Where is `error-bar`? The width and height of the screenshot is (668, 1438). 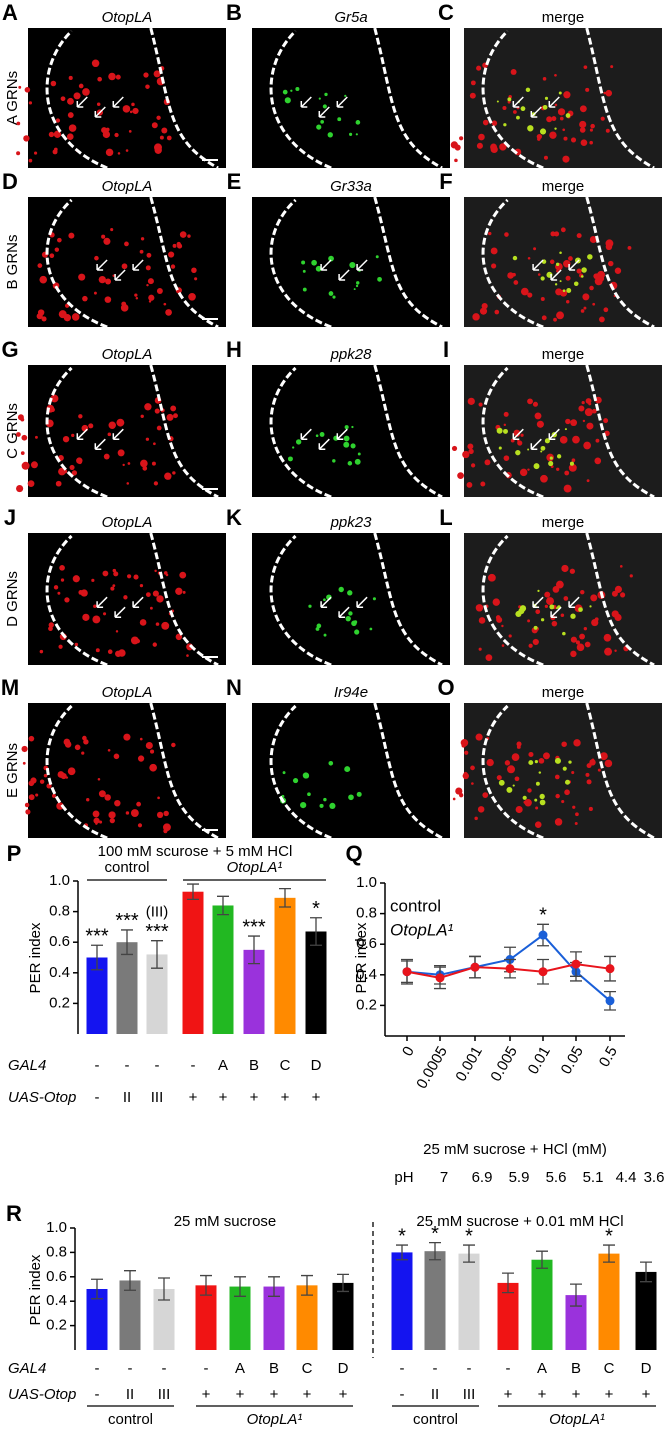
error-bar is located at coordinates (223, 905).